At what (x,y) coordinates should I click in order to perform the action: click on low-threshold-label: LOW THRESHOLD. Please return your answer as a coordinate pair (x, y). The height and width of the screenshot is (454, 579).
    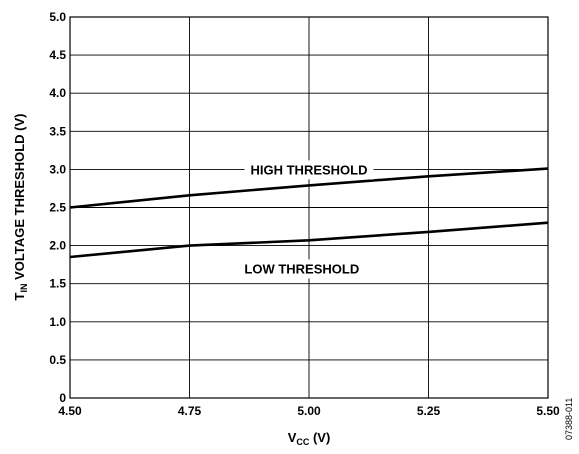
    Looking at the image, I should click on (301, 268).